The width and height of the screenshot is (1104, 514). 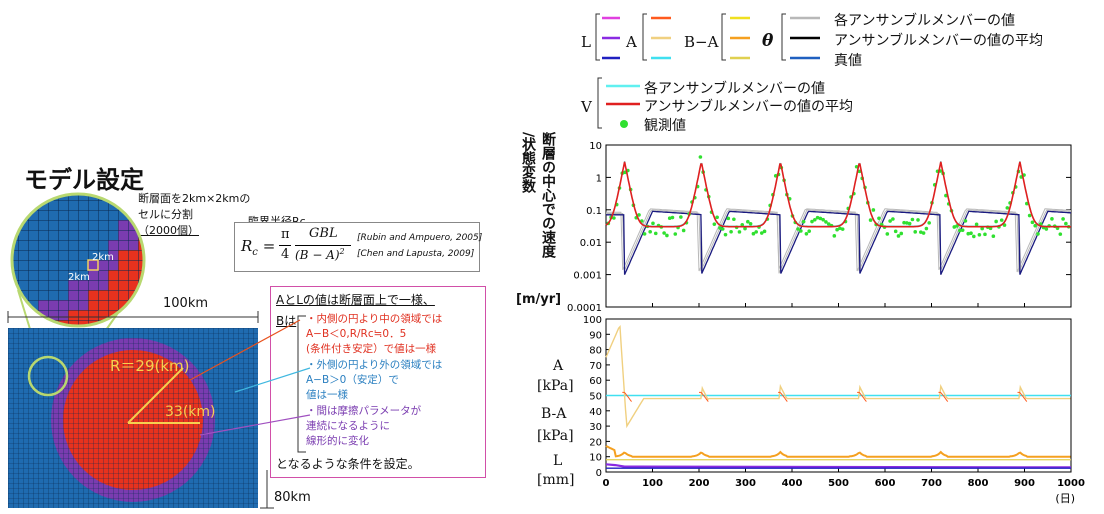 I want to click on param-label-L-unit: [mm], so click(x=556, y=480).